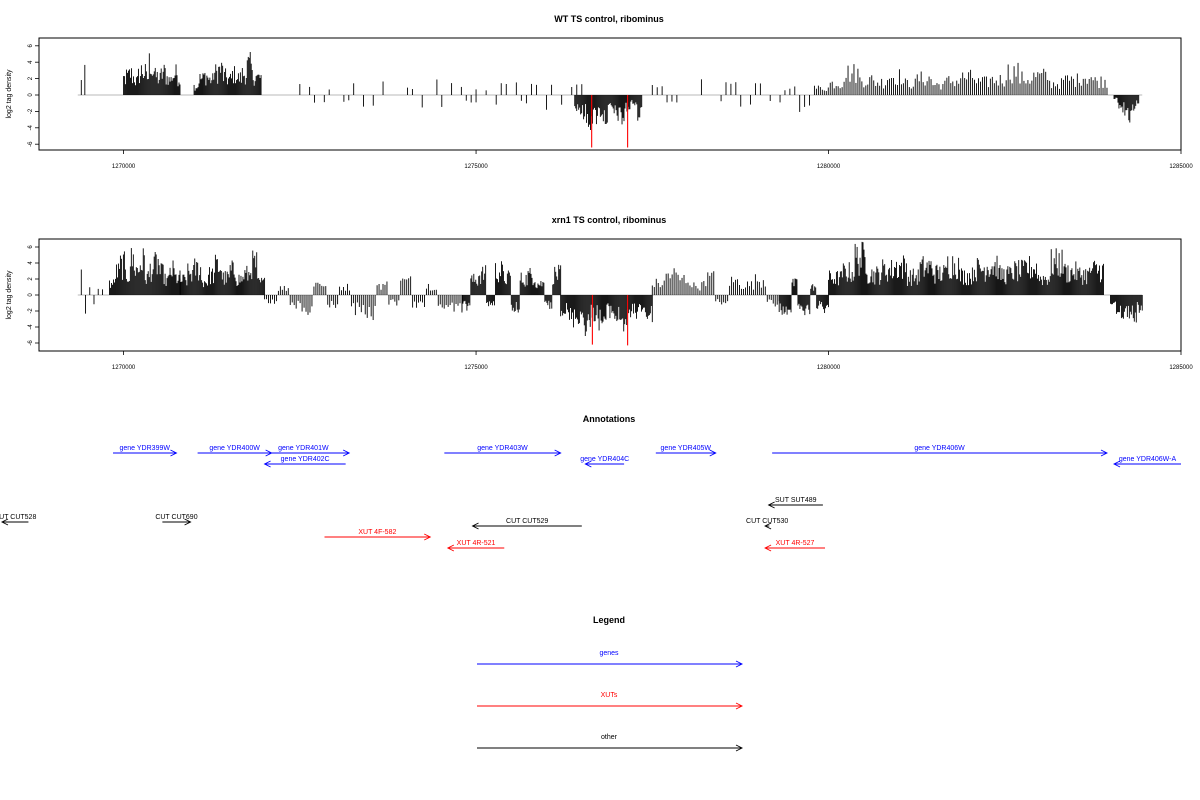 Image resolution: width=1200 pixels, height=800 pixels. I want to click on legend-title: Legend, so click(609, 620).